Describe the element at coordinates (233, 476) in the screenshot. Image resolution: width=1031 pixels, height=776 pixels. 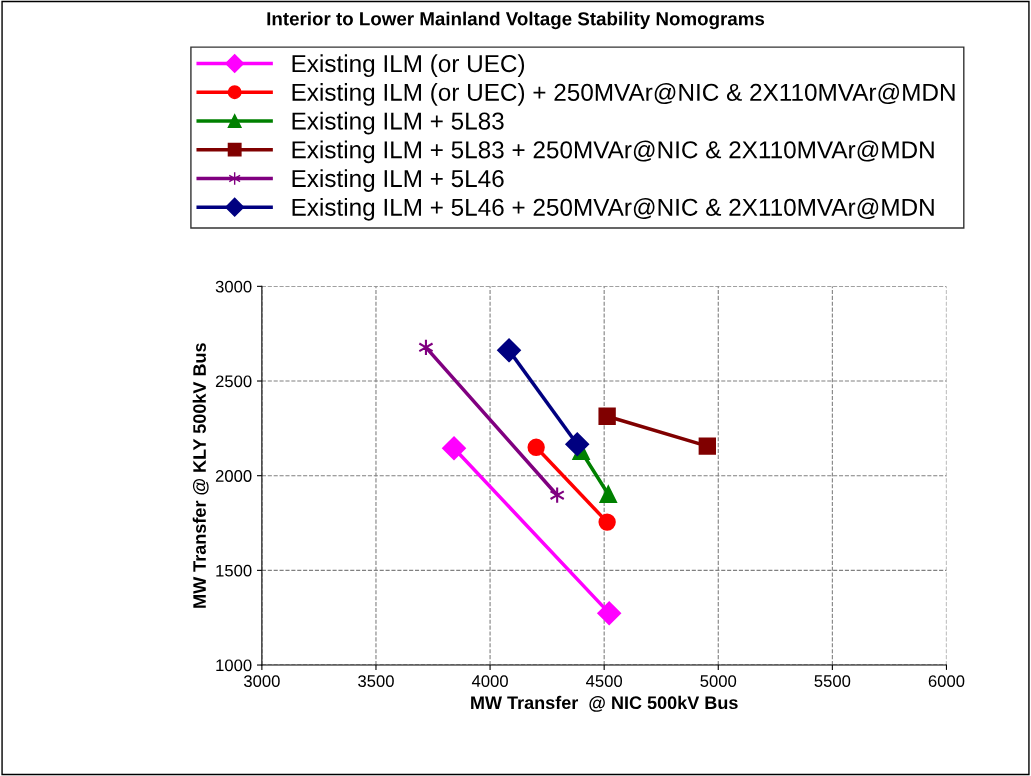
I see `y-tick-label: 2000` at that location.